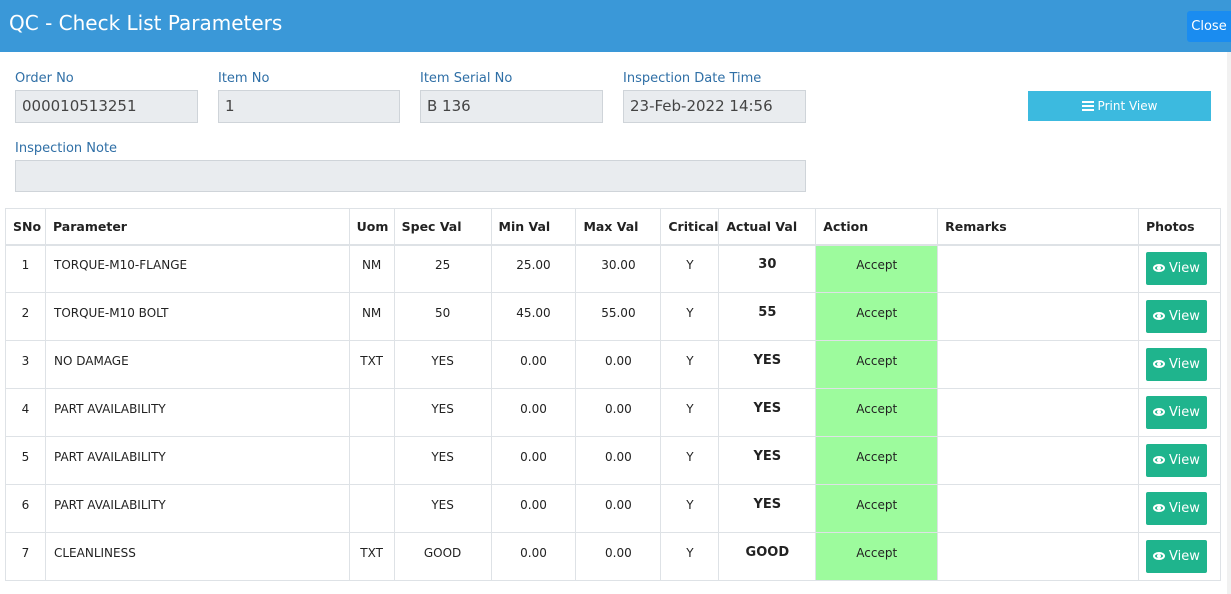 Image resolution: width=1231 pixels, height=594 pixels. I want to click on cell-min-val: 45.00, so click(533, 316).